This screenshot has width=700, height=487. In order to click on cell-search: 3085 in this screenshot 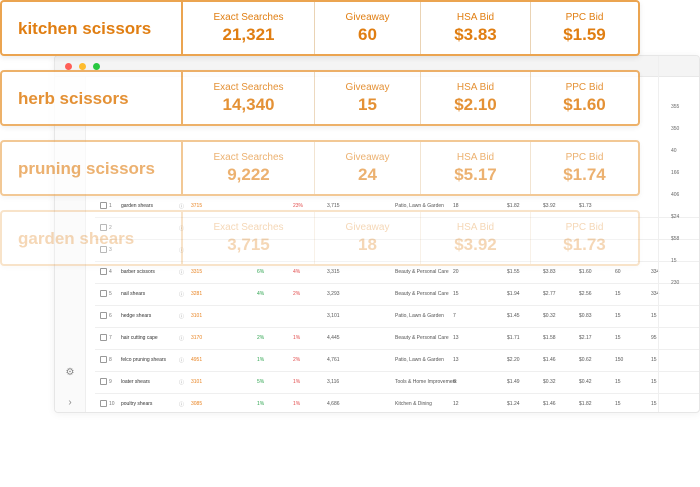, I will do `click(197, 404)`.